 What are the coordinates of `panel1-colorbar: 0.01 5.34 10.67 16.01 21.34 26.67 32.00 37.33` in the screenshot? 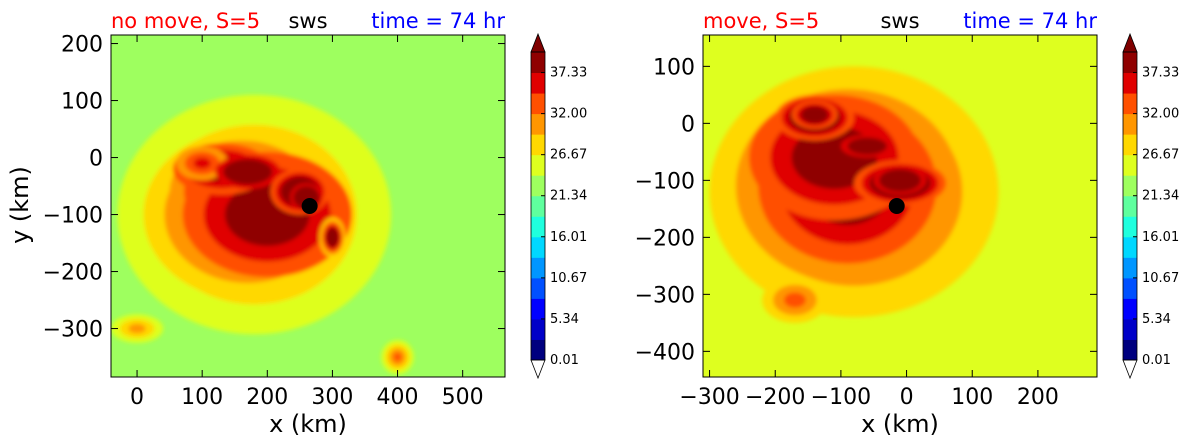 It's located at (558, 206).